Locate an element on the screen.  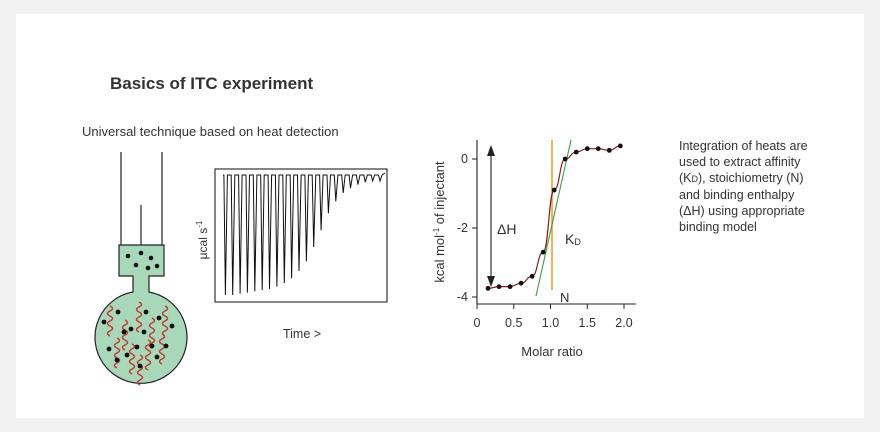
delta-h-label: ΔH is located at coordinates (506, 229).